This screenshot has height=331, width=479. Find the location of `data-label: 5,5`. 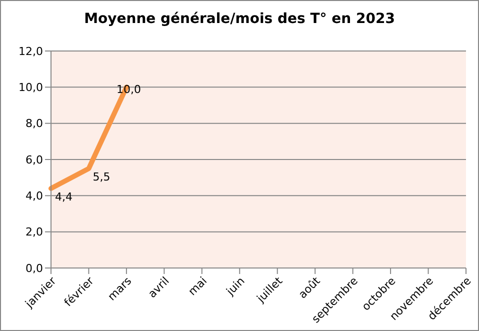

data-label: 5,5 is located at coordinates (101, 177).